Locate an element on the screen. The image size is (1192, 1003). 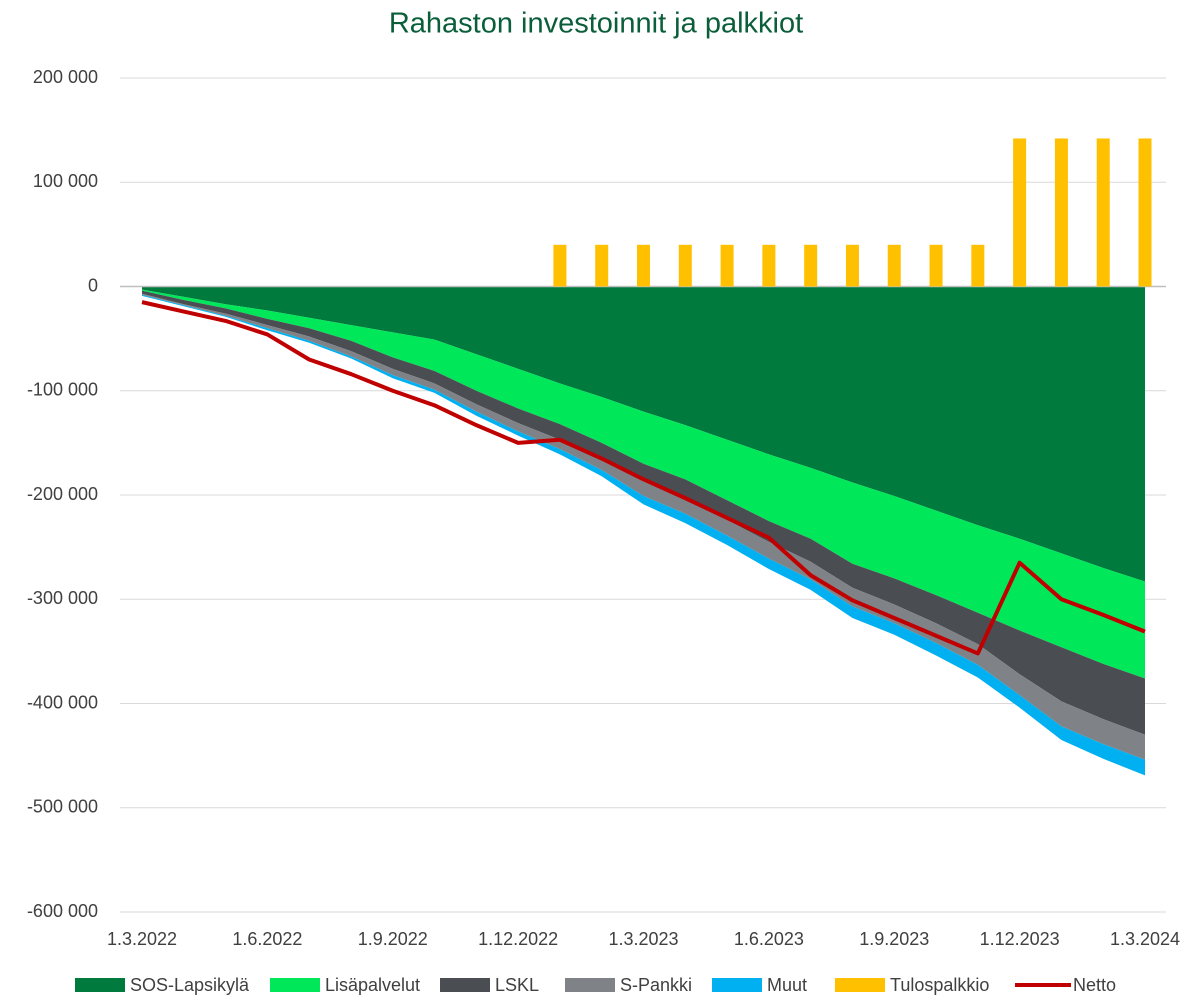
legend-label: LSKL is located at coordinates (517, 985).